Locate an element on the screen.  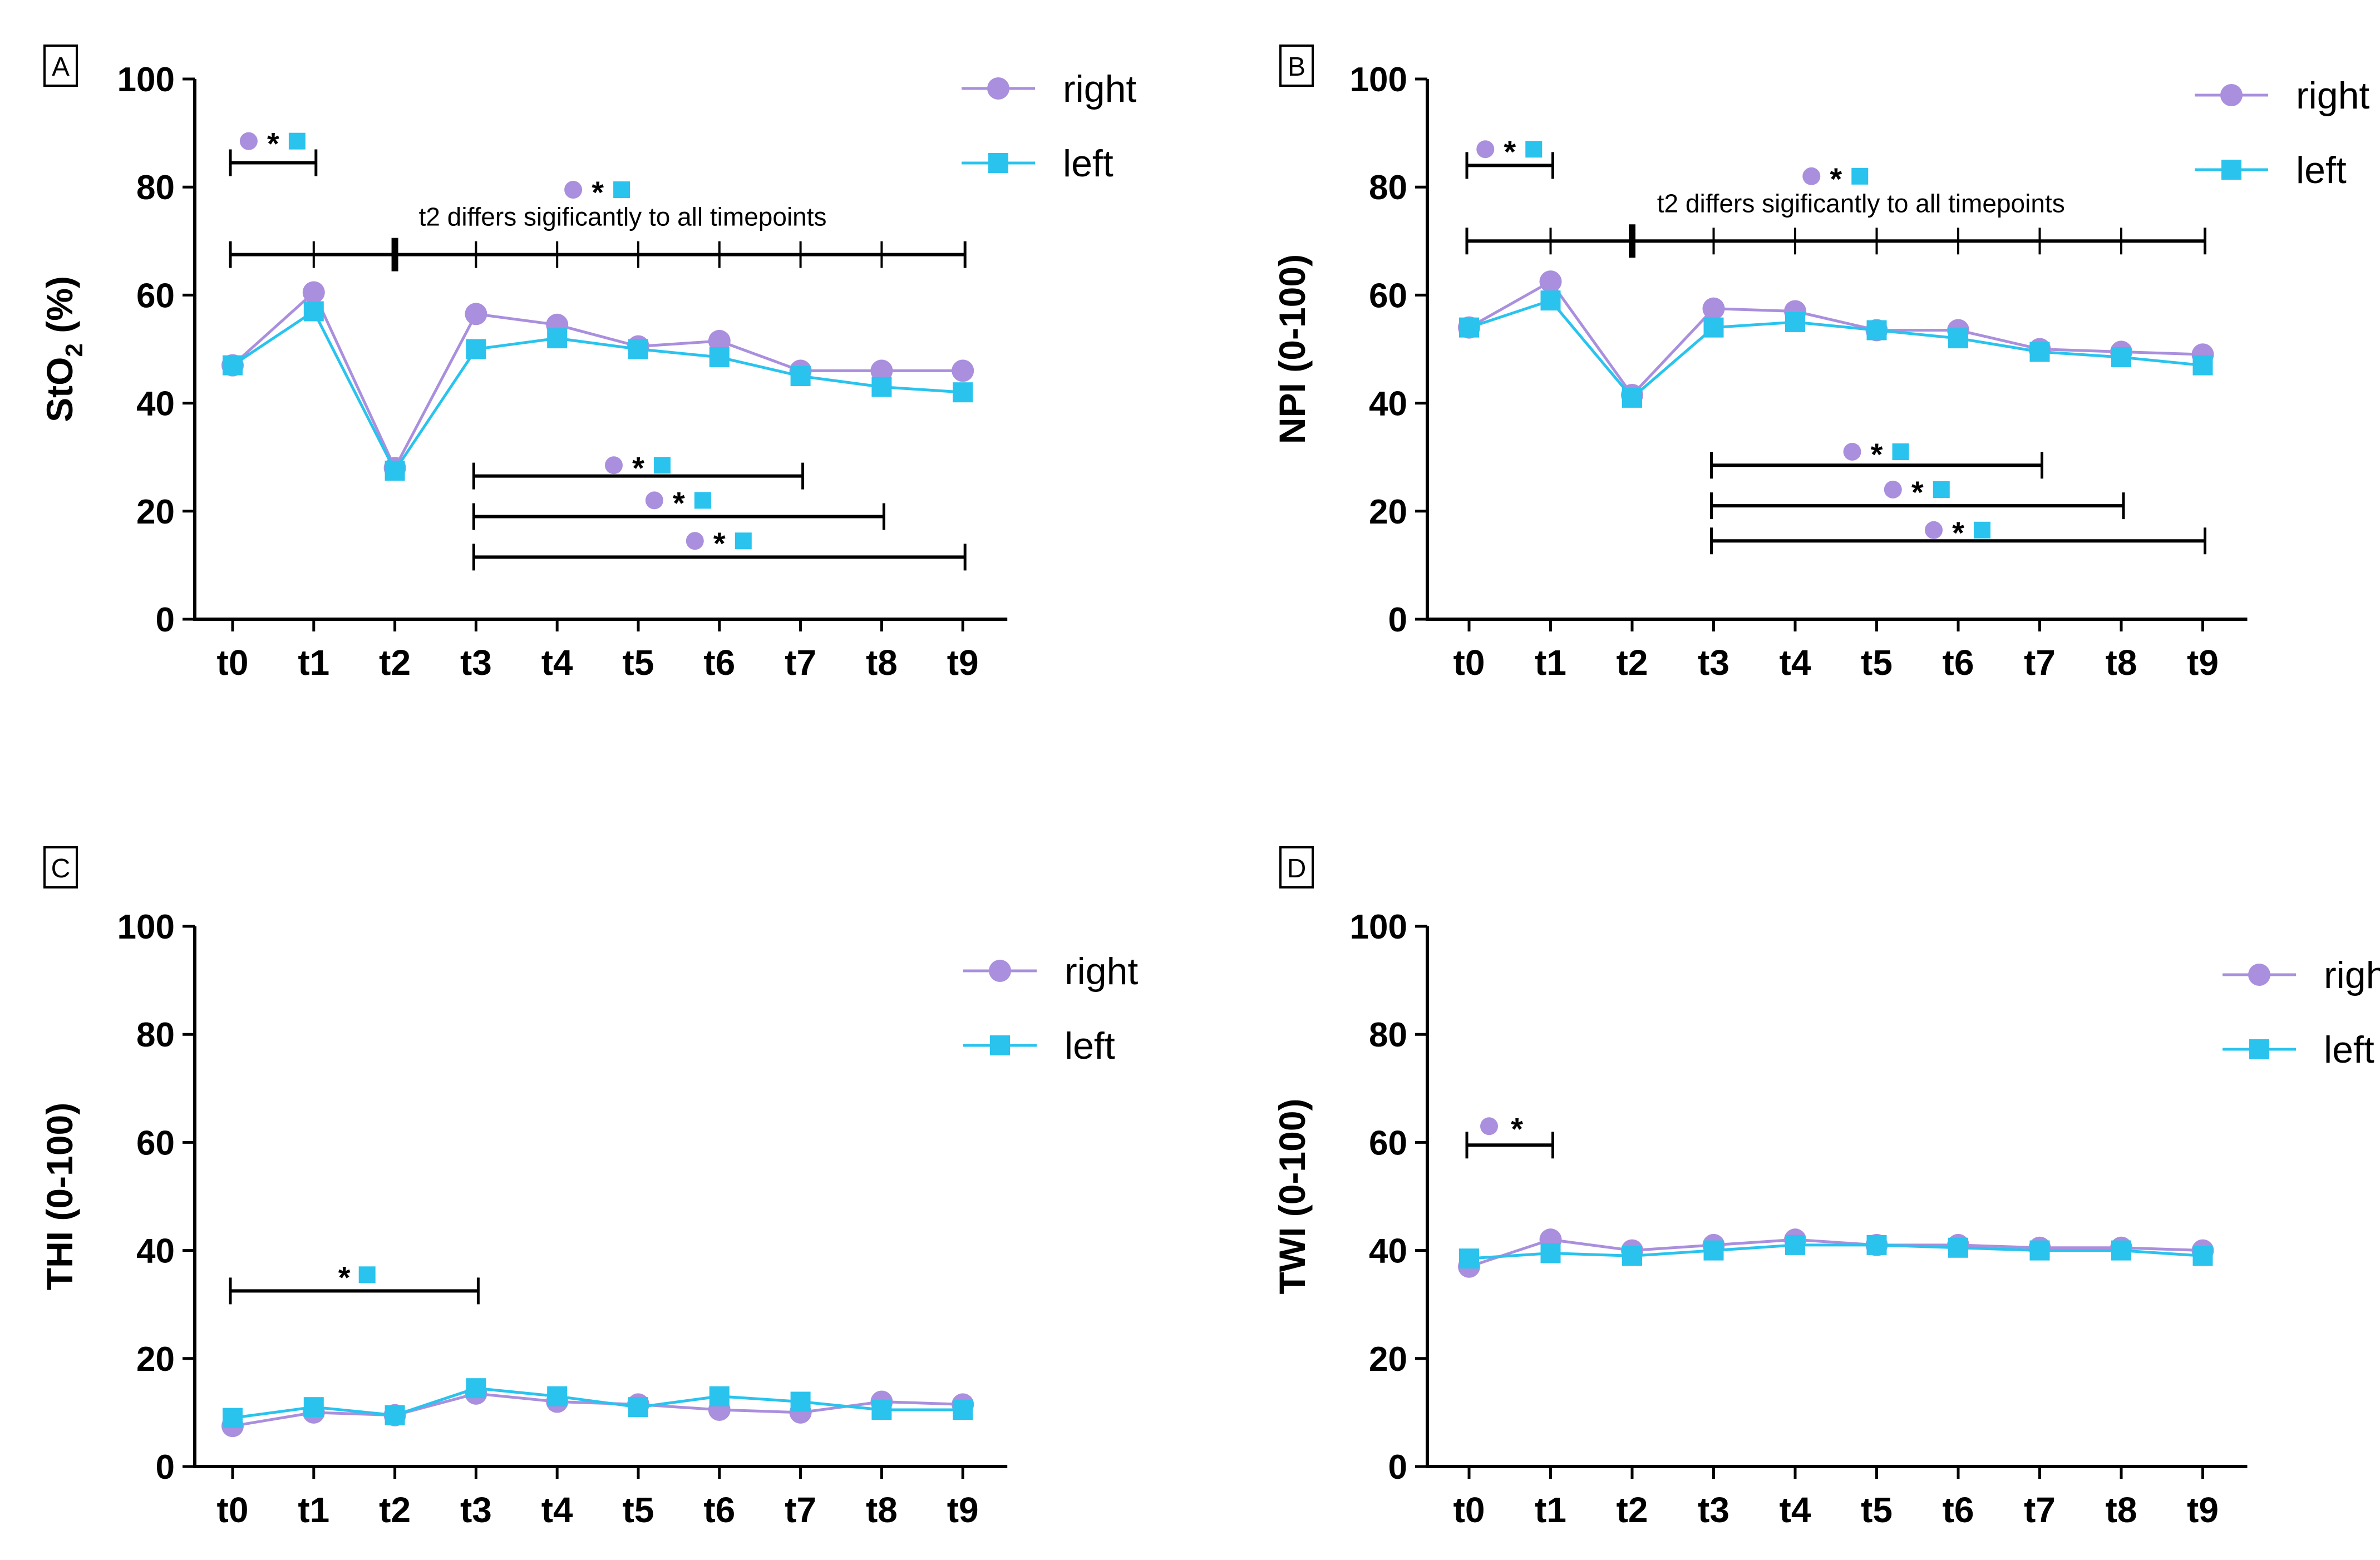
x-tick-label: t3 is located at coordinates (1713, 663).